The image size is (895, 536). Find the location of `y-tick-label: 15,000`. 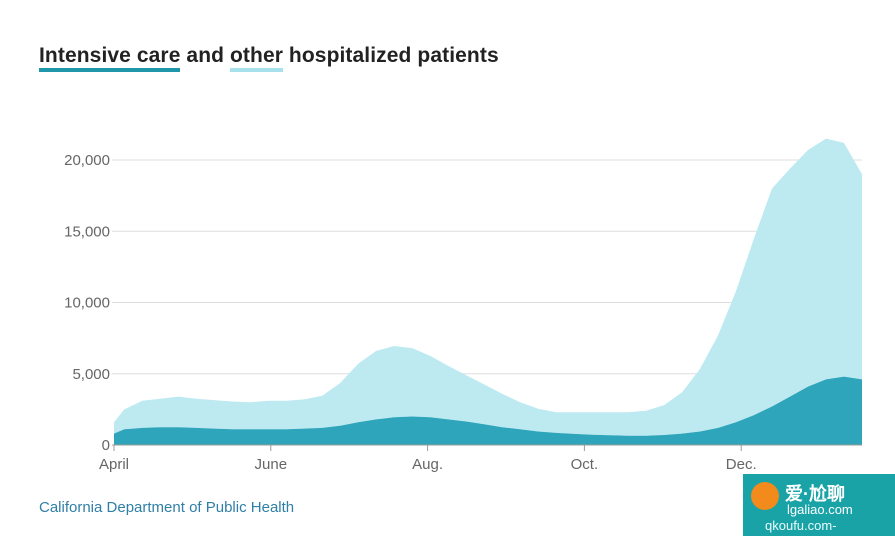

y-tick-label: 15,000 is located at coordinates (87, 231).